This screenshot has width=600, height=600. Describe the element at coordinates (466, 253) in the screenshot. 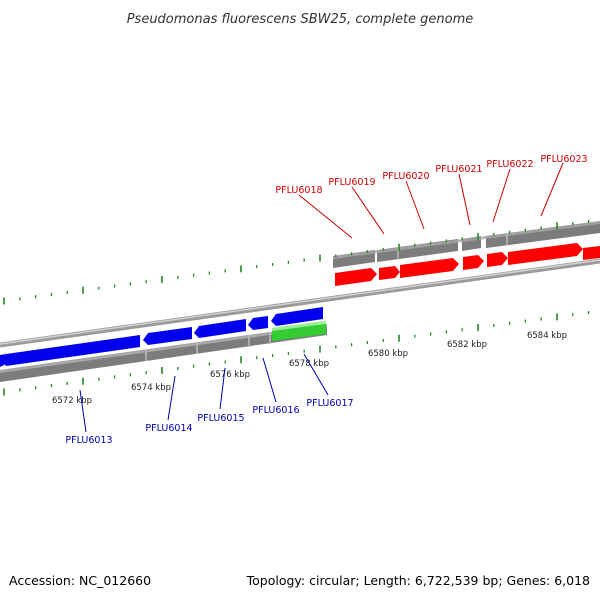

I see `forward-gene-group` at that location.